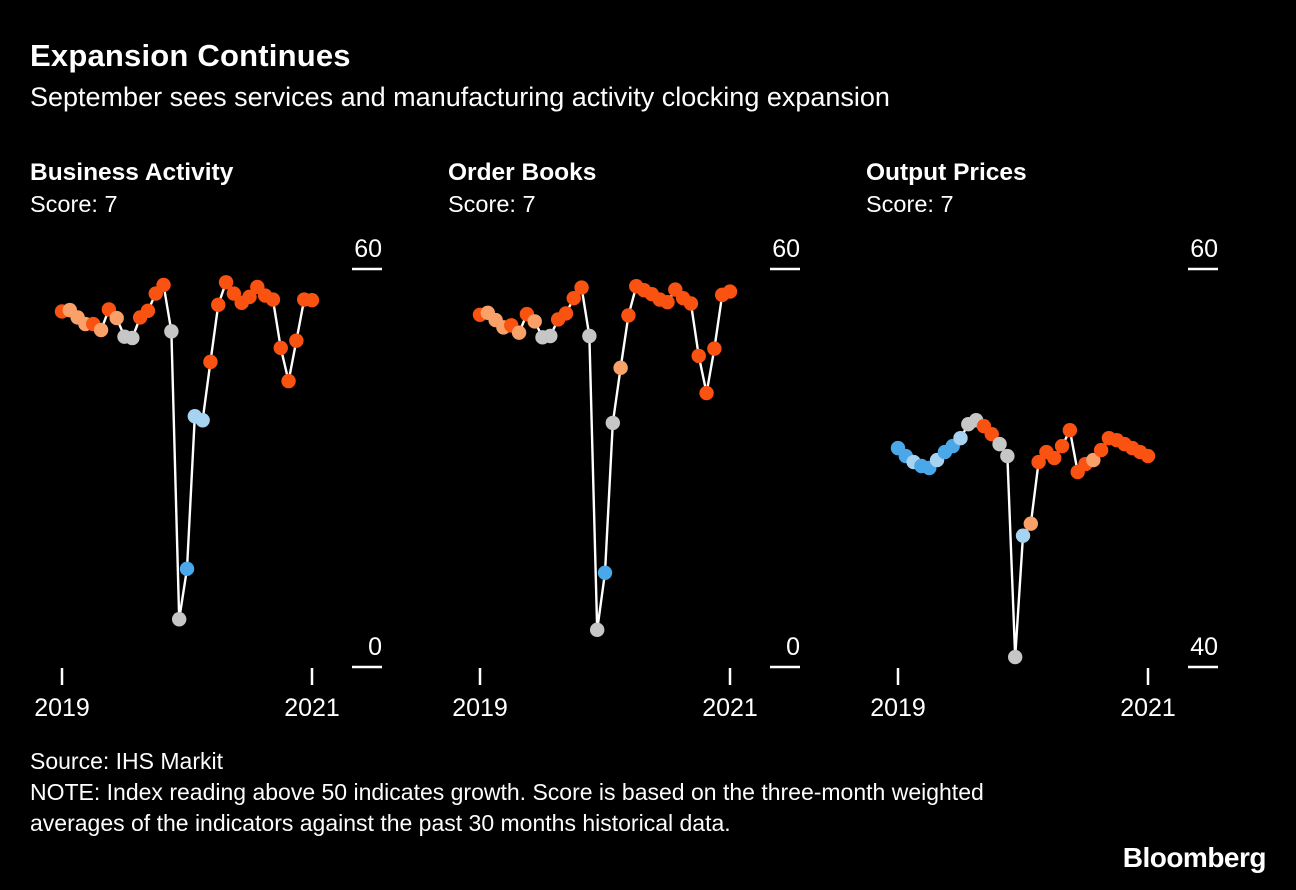 Image resolution: width=1296 pixels, height=890 pixels. Describe the element at coordinates (1204, 647) in the screenshot. I see `y-axis-label: 40` at that location.